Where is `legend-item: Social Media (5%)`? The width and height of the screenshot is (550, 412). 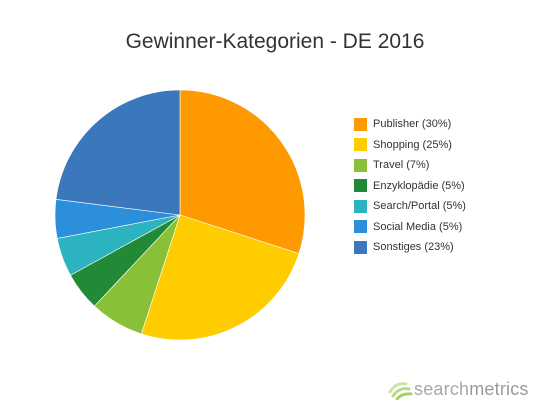
legend-item: Social Media (5%) is located at coordinates (410, 227).